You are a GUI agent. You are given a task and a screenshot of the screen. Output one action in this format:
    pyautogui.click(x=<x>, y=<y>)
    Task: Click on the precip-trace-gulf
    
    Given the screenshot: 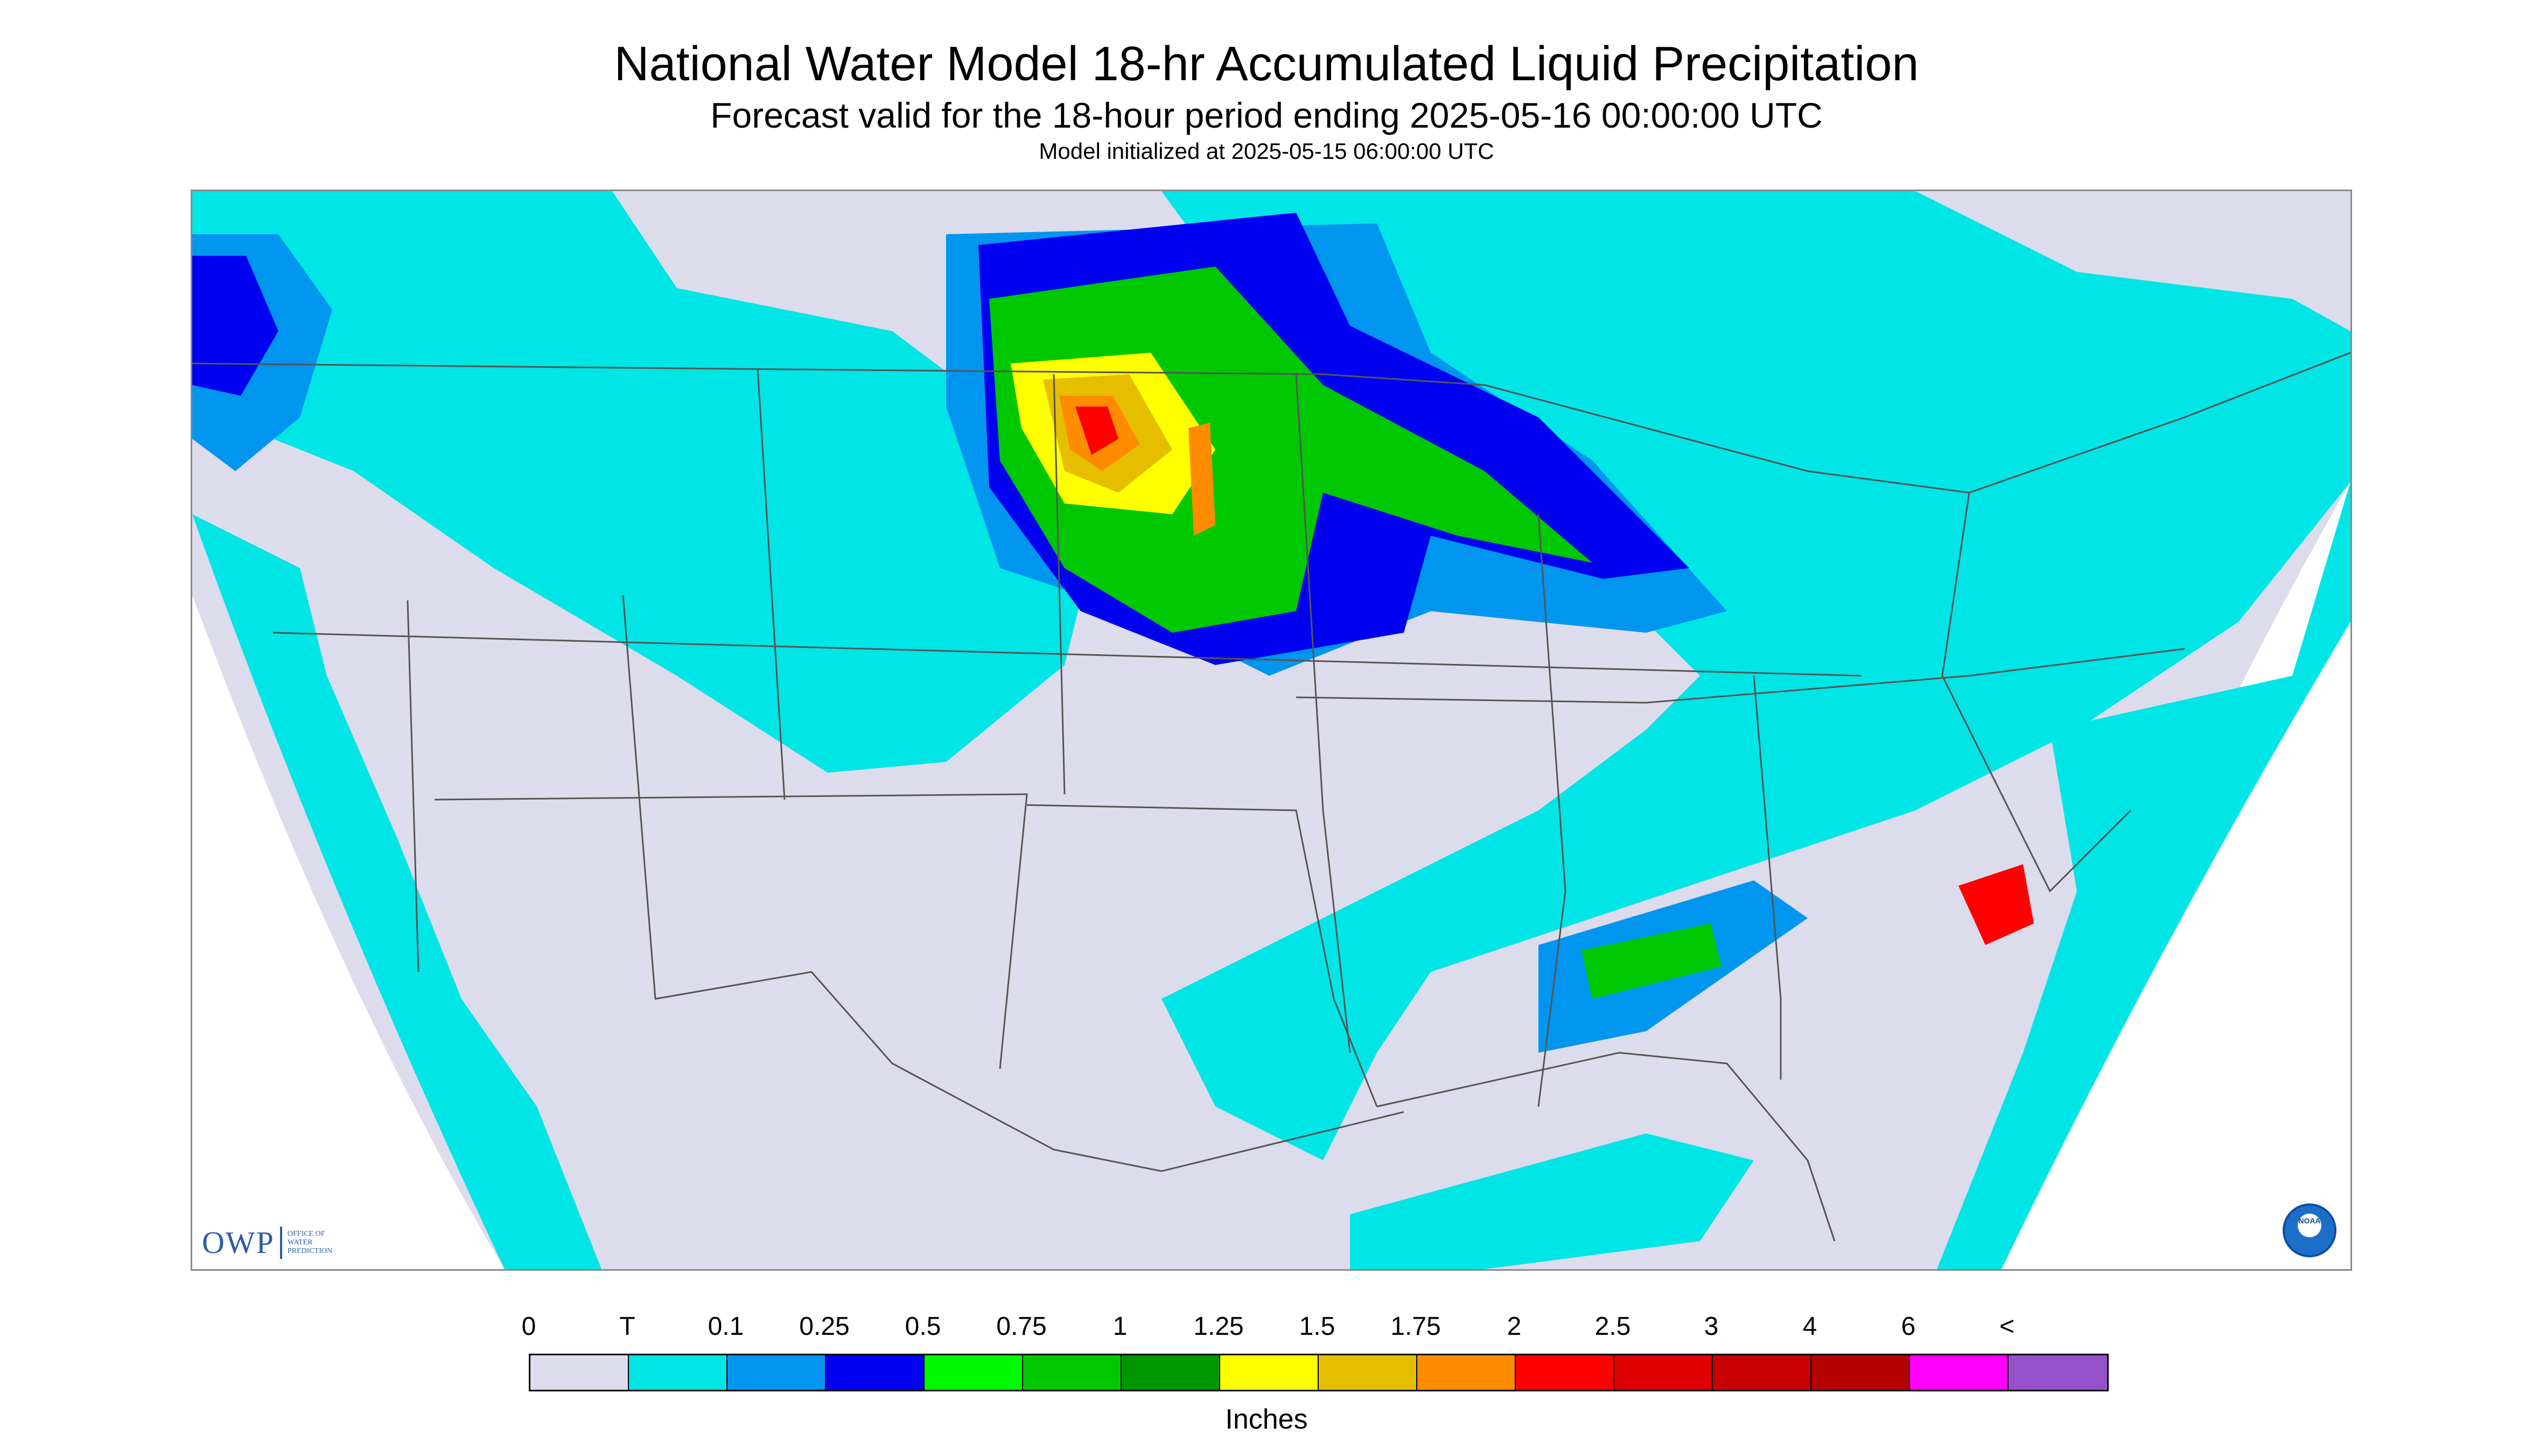 What is the action you would take?
    pyautogui.click(x=1552, y=1201)
    